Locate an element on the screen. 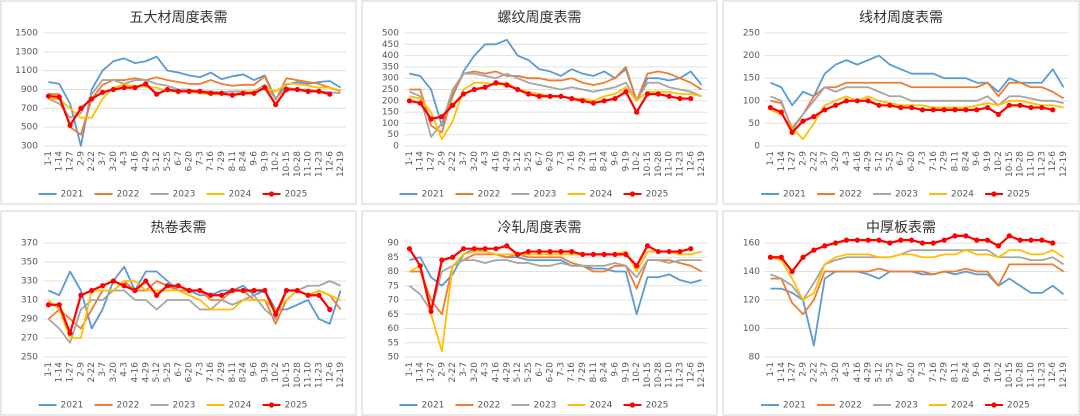 This screenshot has height=416, width=1080. x-tick-label: 1-1 is located at coordinates (49, 158).